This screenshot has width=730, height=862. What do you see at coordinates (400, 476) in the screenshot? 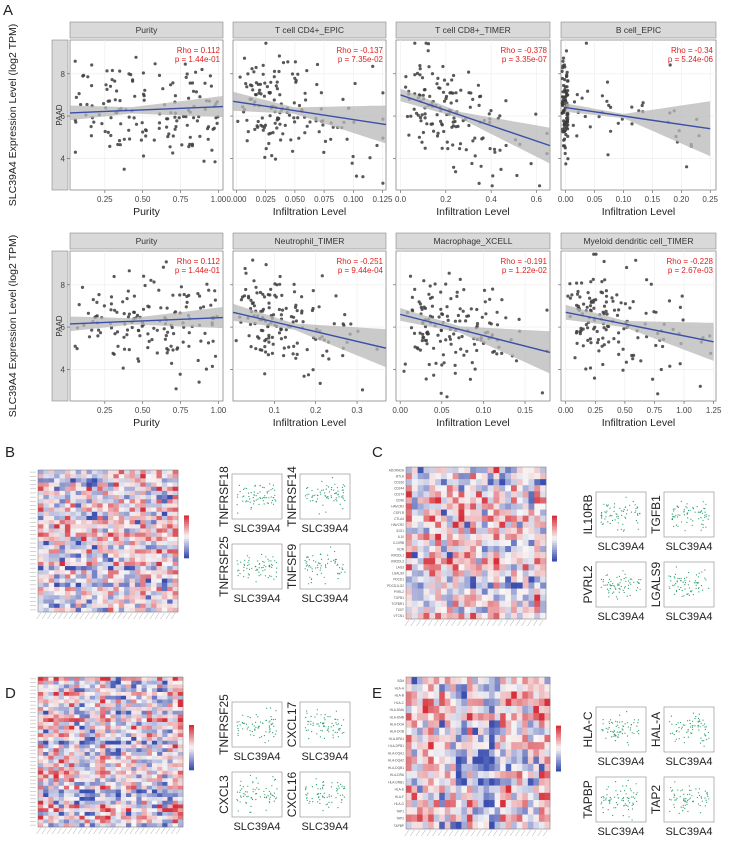
I see `heatmap-row-label: BTLA` at bounding box center [400, 476].